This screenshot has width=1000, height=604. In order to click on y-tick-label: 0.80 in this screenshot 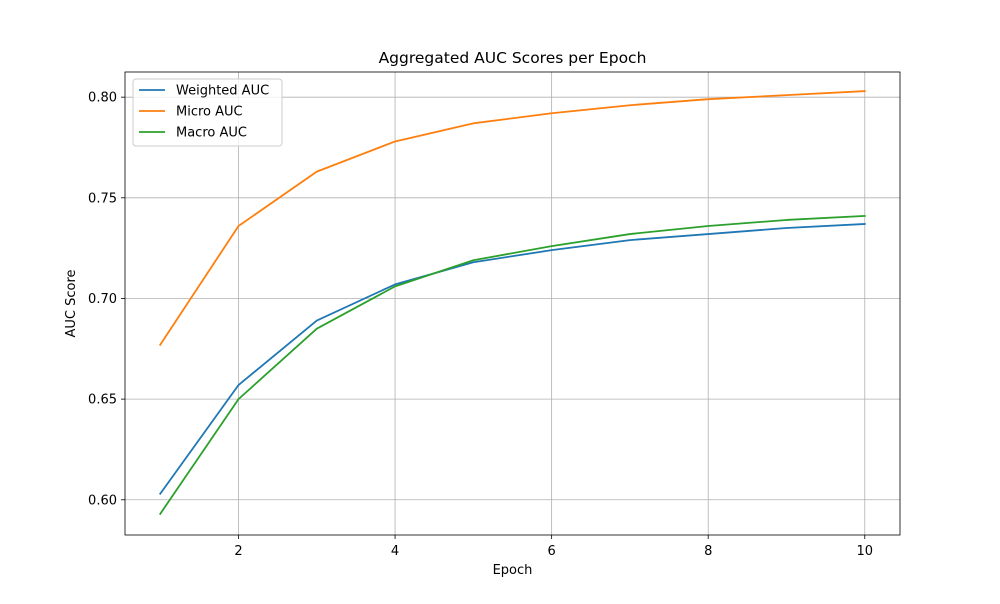, I will do `click(102, 98)`.